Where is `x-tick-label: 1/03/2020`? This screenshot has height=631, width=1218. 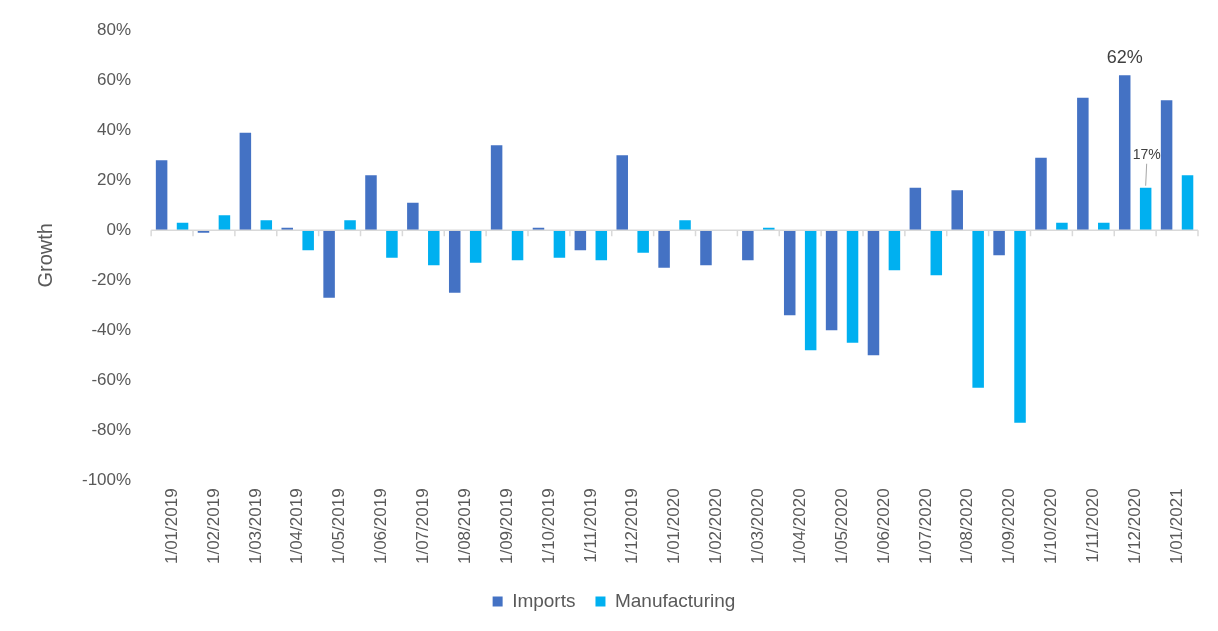 x-tick-label: 1/03/2020 is located at coordinates (758, 526).